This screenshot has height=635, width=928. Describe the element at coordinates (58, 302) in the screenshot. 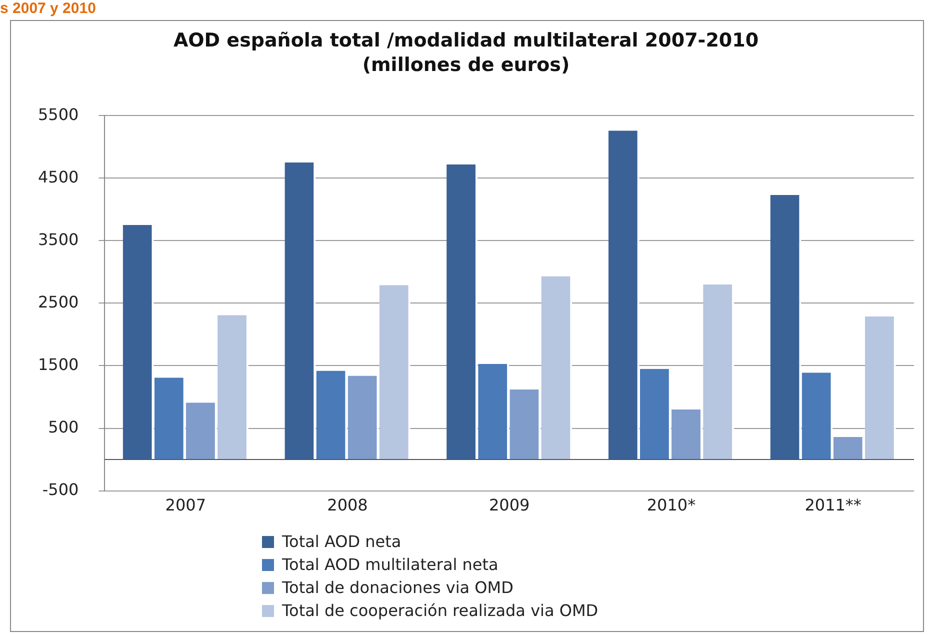

I see `y-tick-label: 2500` at that location.